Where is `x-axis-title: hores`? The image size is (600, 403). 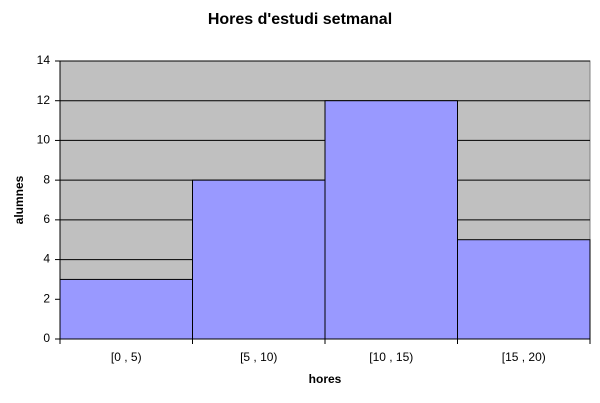 x-axis-title: hores is located at coordinates (325, 379).